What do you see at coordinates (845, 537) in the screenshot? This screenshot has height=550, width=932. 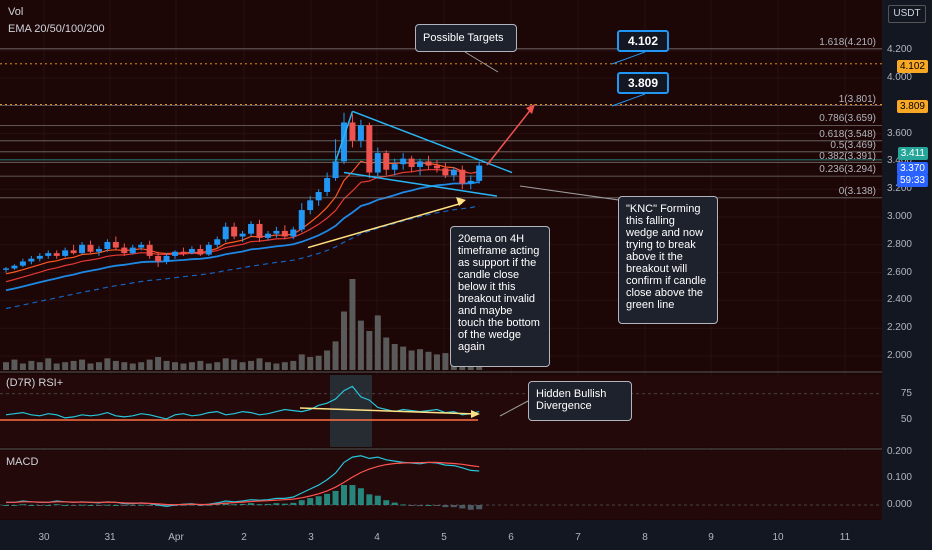 I see `date-tick-label: 11` at bounding box center [845, 537].